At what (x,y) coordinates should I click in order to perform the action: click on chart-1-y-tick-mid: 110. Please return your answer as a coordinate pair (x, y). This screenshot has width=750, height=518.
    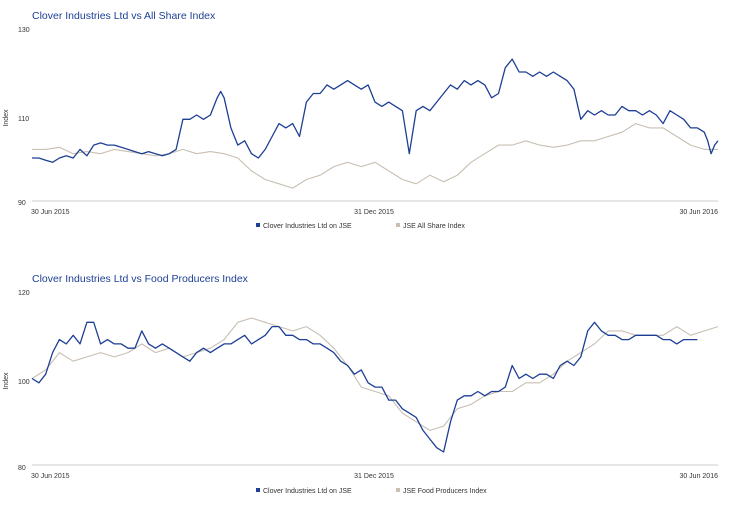
    Looking at the image, I should click on (23, 119).